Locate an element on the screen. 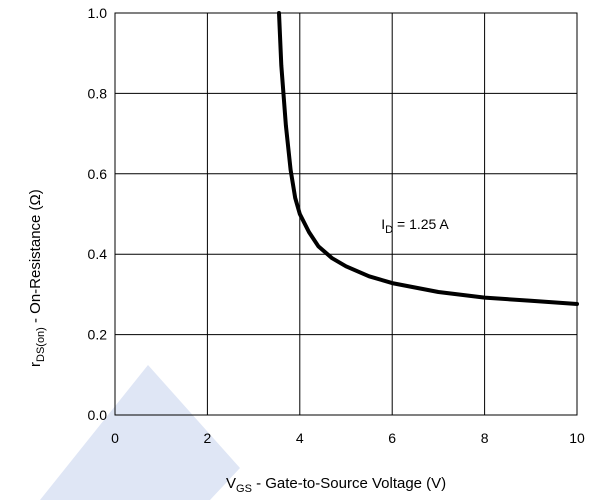 This screenshot has width=600, height=500. y-tick-label: 0.0 is located at coordinates (98, 415).